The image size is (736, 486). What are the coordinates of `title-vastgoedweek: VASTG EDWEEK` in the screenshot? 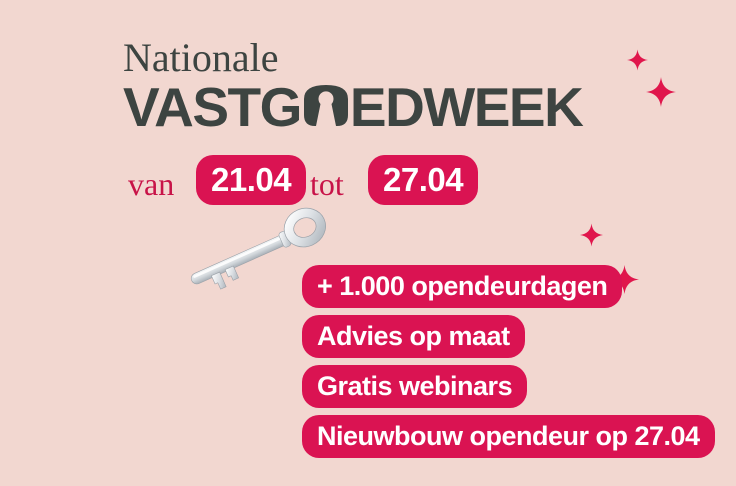 It's located at (353, 107).